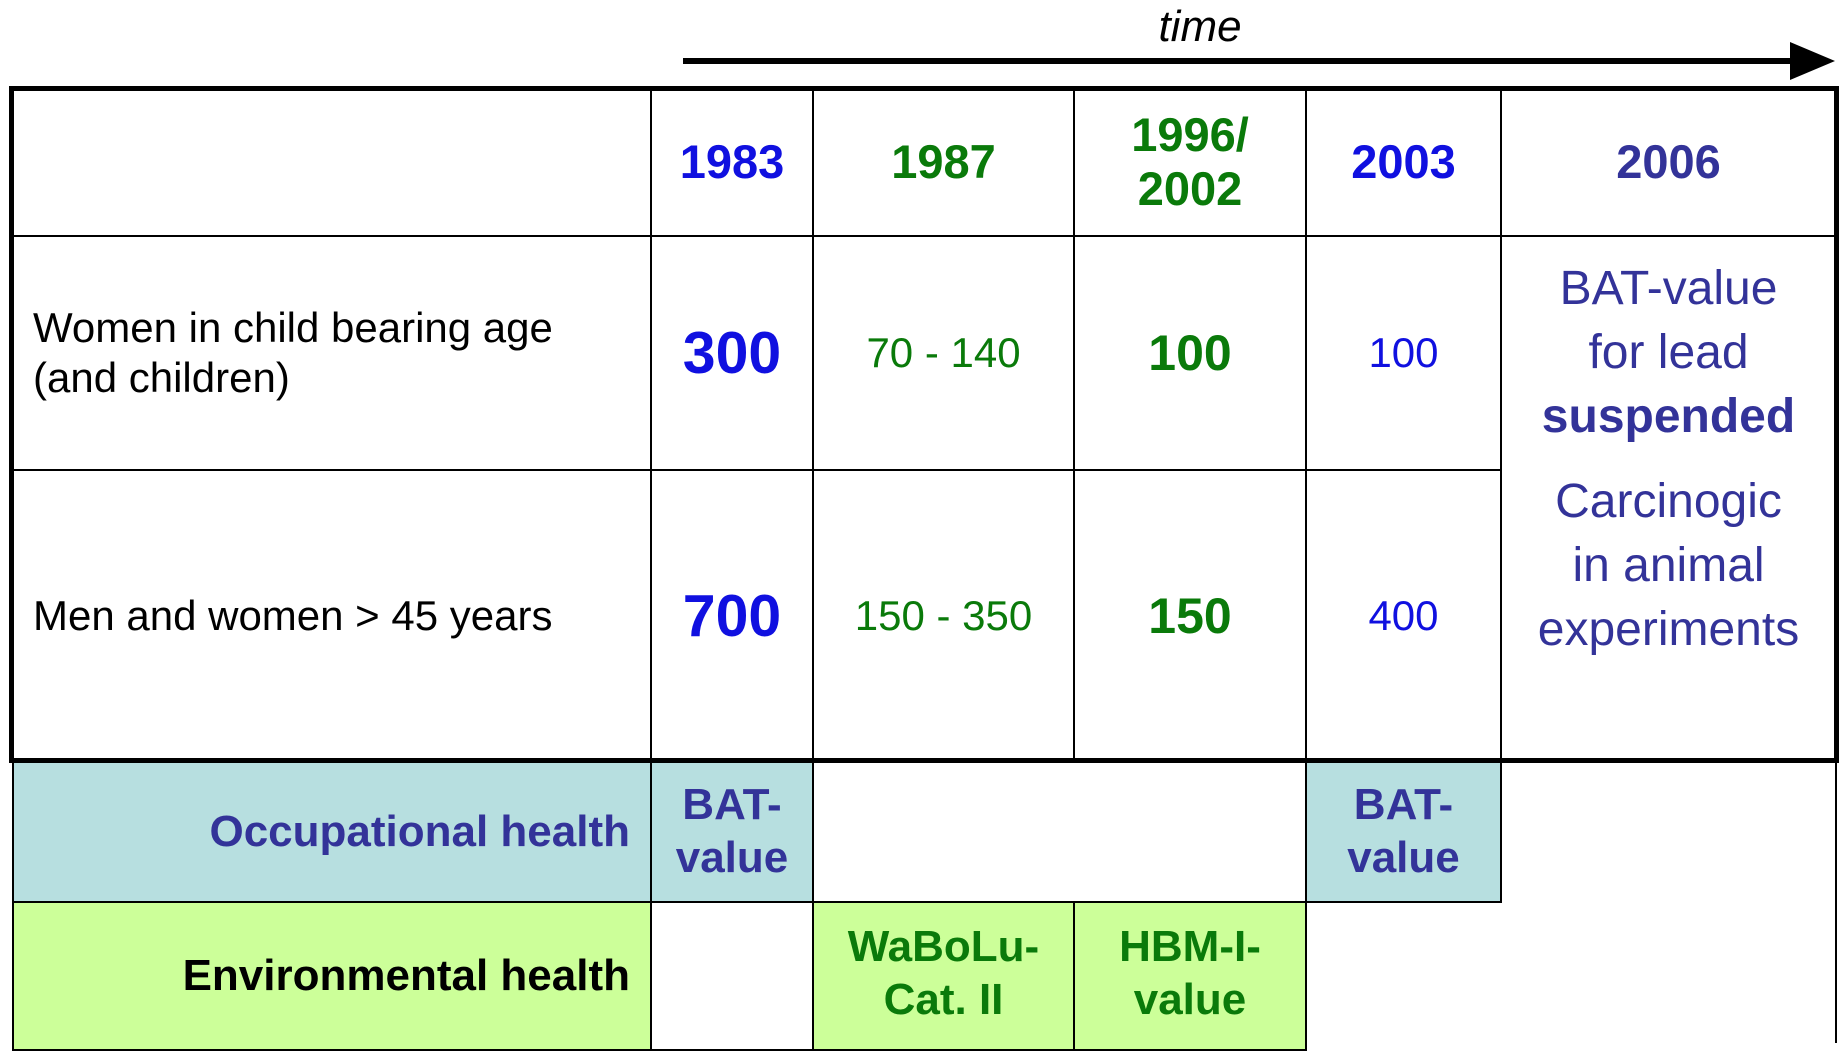 This screenshot has width=1839, height=1051. I want to click on time-label: time, so click(1200, 26).